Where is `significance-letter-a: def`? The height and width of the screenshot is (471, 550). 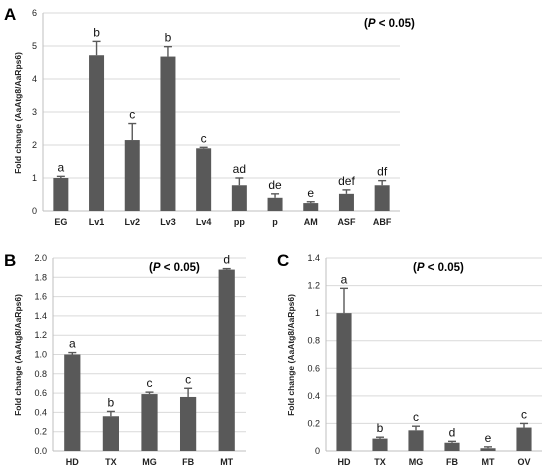
significance-letter-a: def is located at coordinates (346, 181).